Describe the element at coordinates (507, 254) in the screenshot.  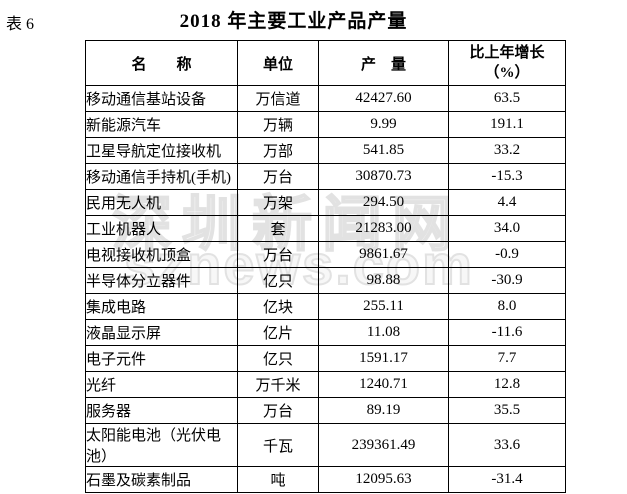
I see `cell-growth: -0.9` at that location.